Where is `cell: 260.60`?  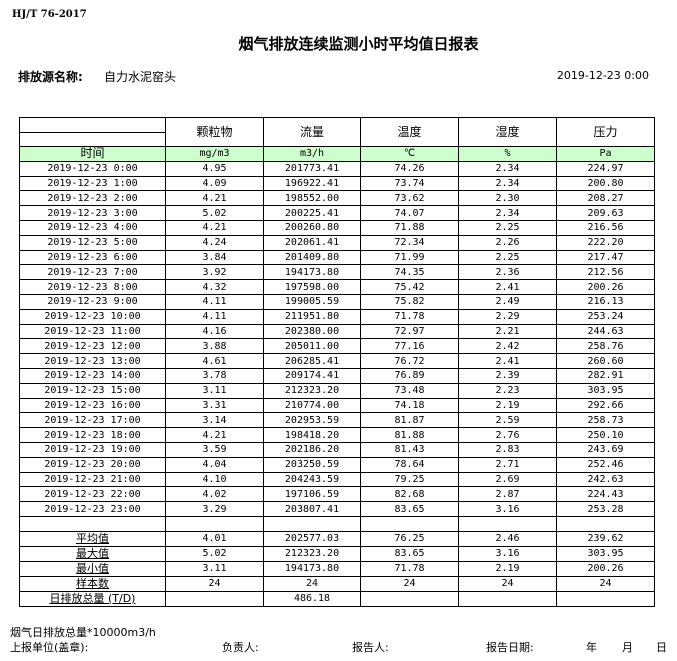 cell: 260.60 is located at coordinates (605, 361).